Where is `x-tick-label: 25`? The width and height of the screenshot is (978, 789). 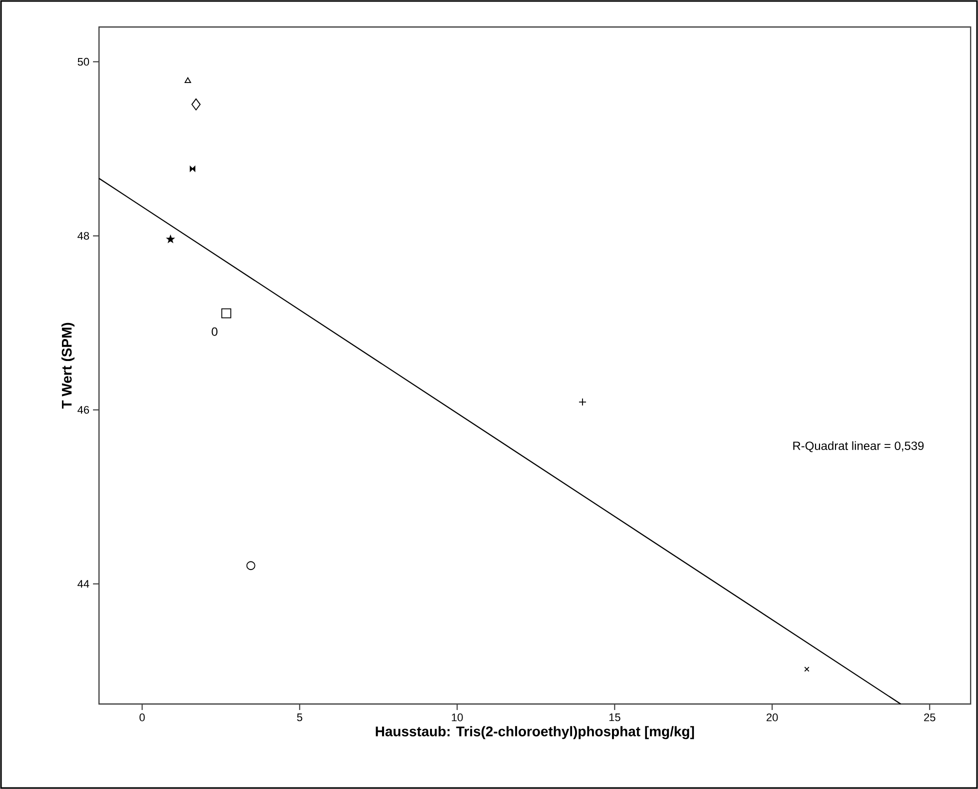
x-tick-label: 25 is located at coordinates (930, 718).